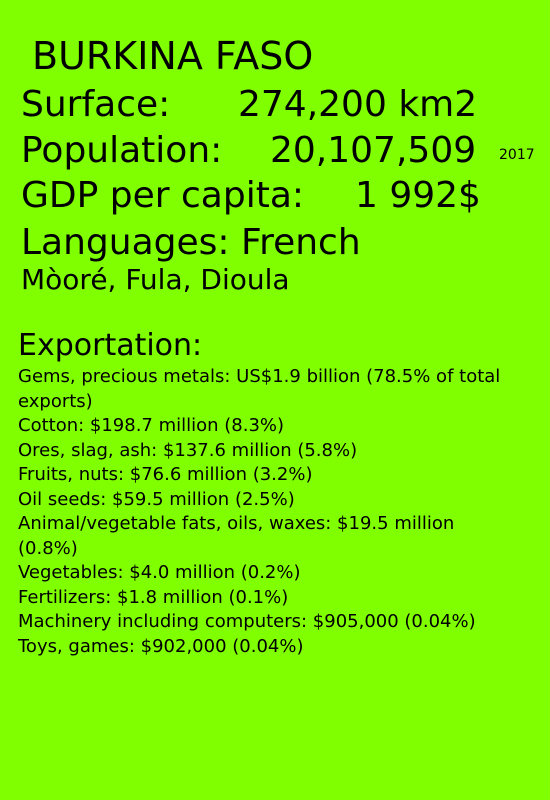 This screenshot has width=550, height=800. What do you see at coordinates (165, 474) in the screenshot?
I see `export-item: Fruits, nuts: $76.6 million (3.2%)` at bounding box center [165, 474].